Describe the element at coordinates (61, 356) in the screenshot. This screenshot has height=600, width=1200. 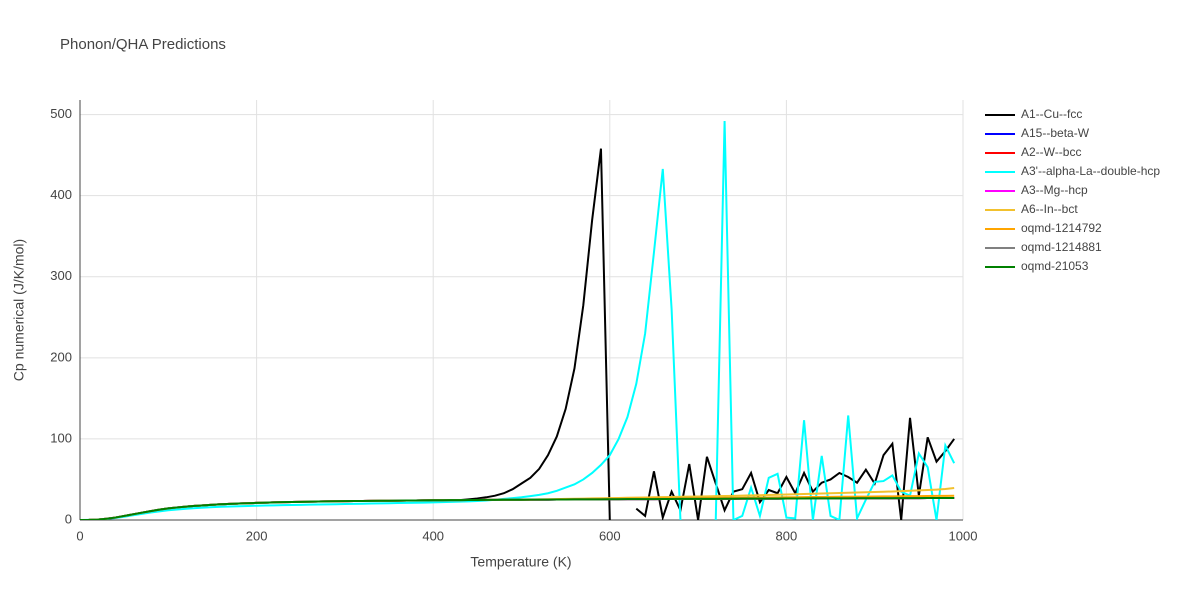
I see `y-tick-label: 200` at that location.